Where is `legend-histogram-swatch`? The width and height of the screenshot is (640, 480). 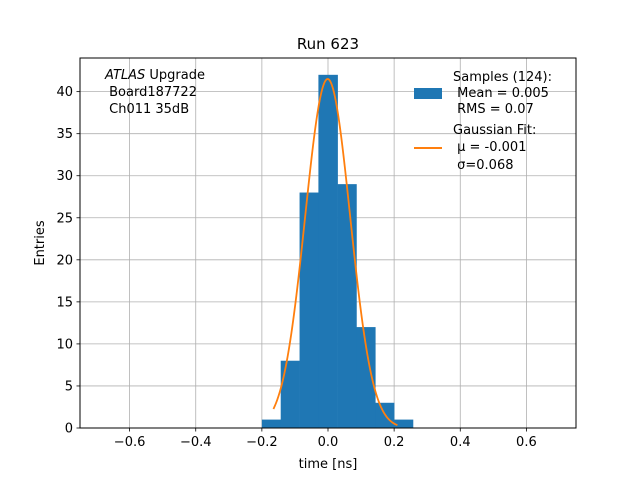
legend-histogram-swatch is located at coordinates (428, 93).